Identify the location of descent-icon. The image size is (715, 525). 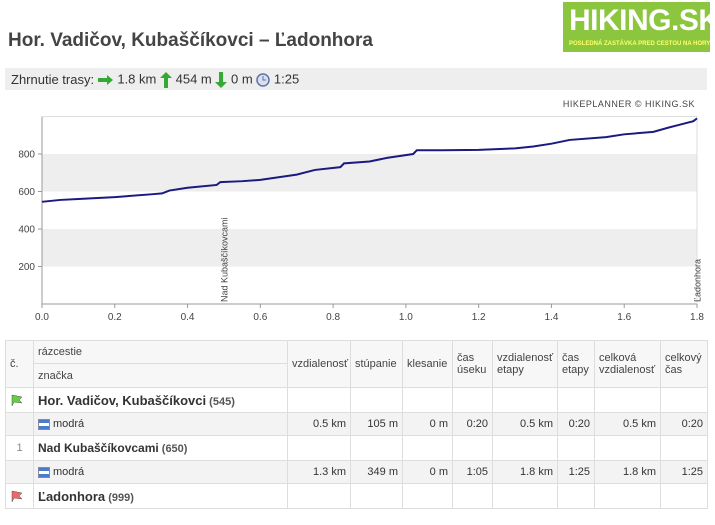
(221, 79).